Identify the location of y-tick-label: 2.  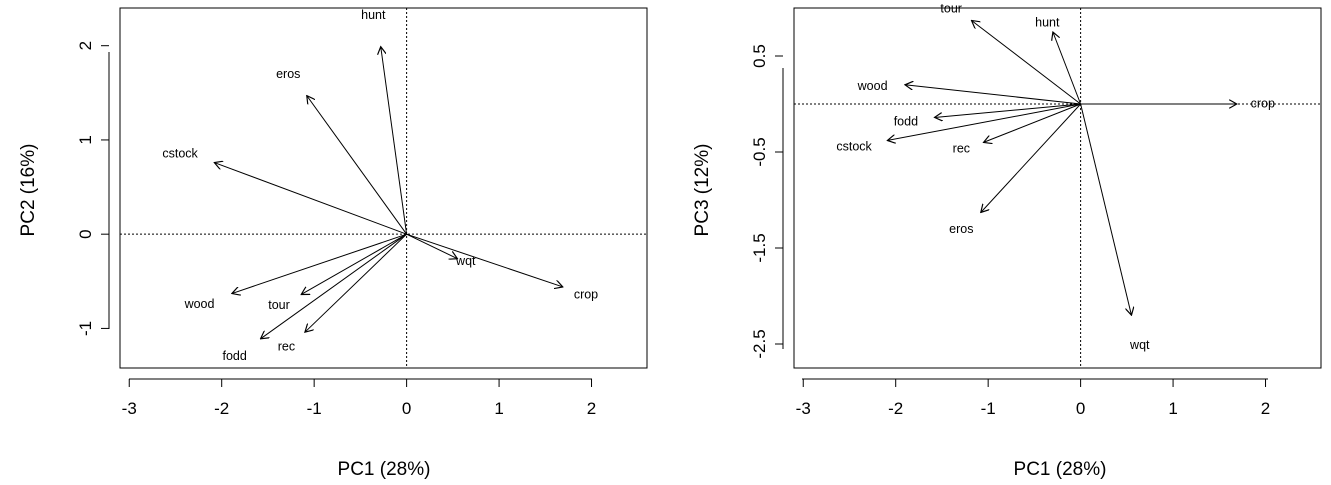
(85, 45).